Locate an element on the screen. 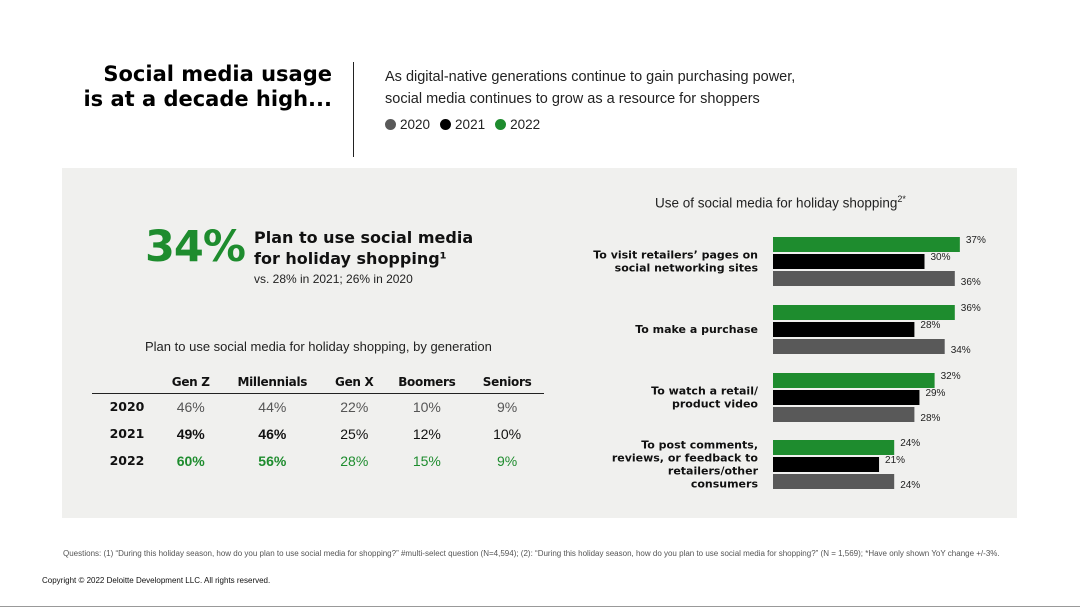 Image resolution: width=1080 pixels, height=609 pixels. category-label: To watch a retail/ is located at coordinates (705, 391).